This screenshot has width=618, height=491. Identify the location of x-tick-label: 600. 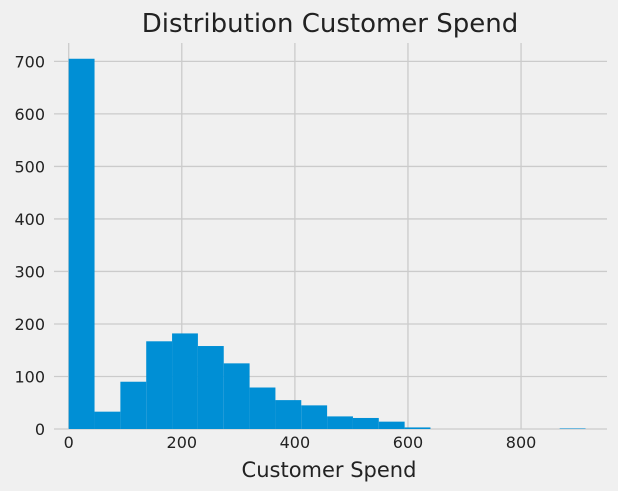
(408, 442).